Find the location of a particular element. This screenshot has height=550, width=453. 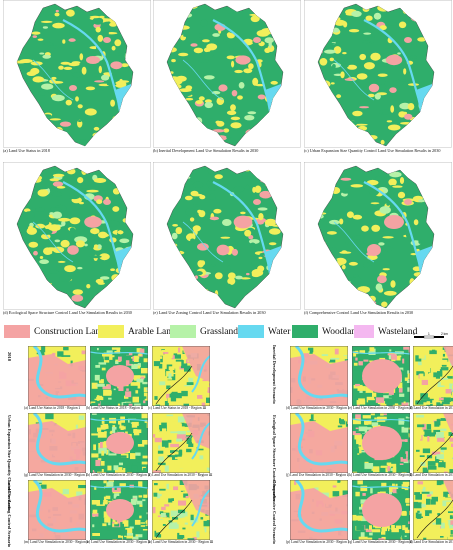

scenario-label-zoning: Land Use Zoning Control Scenario is located at coordinates (9, 514).